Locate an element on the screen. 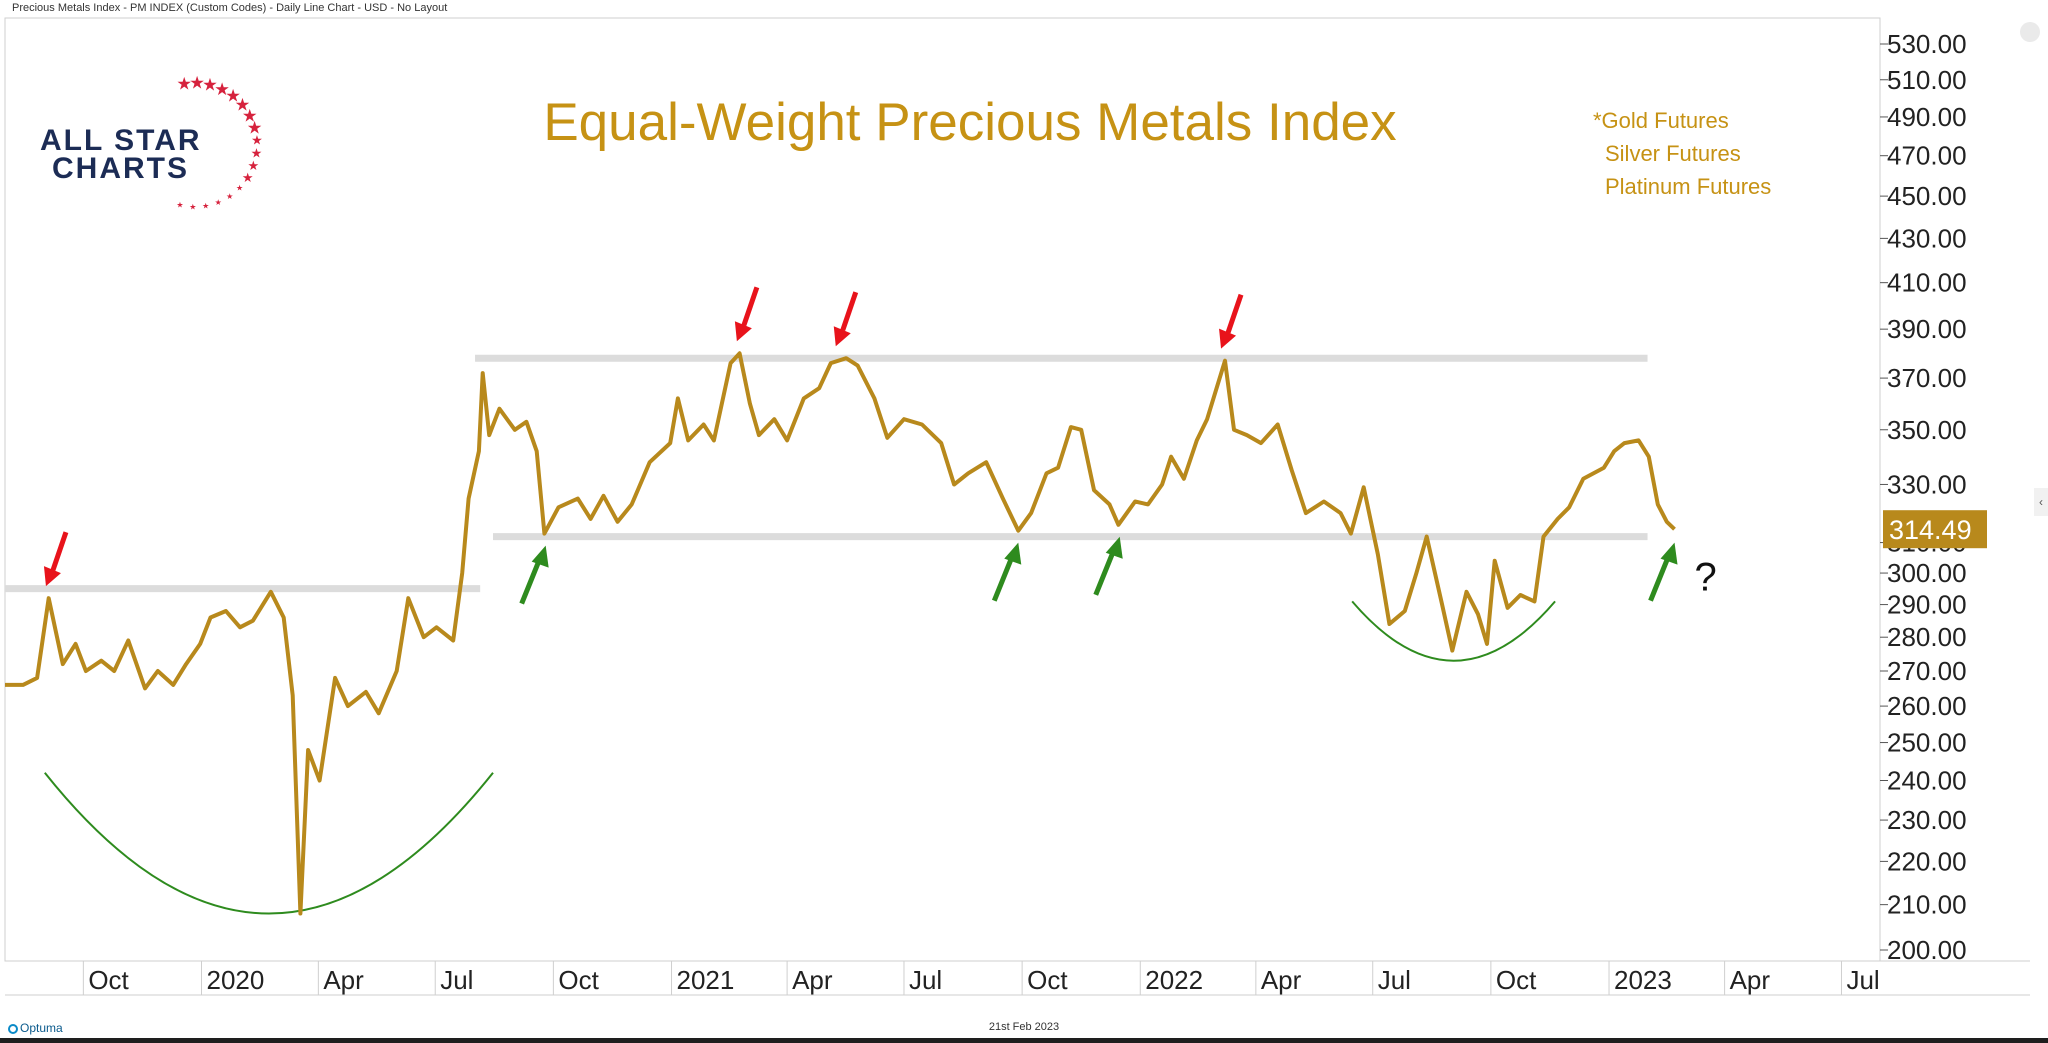 The height and width of the screenshot is (1043, 2048). price-tag-box is located at coordinates (1935, 529).